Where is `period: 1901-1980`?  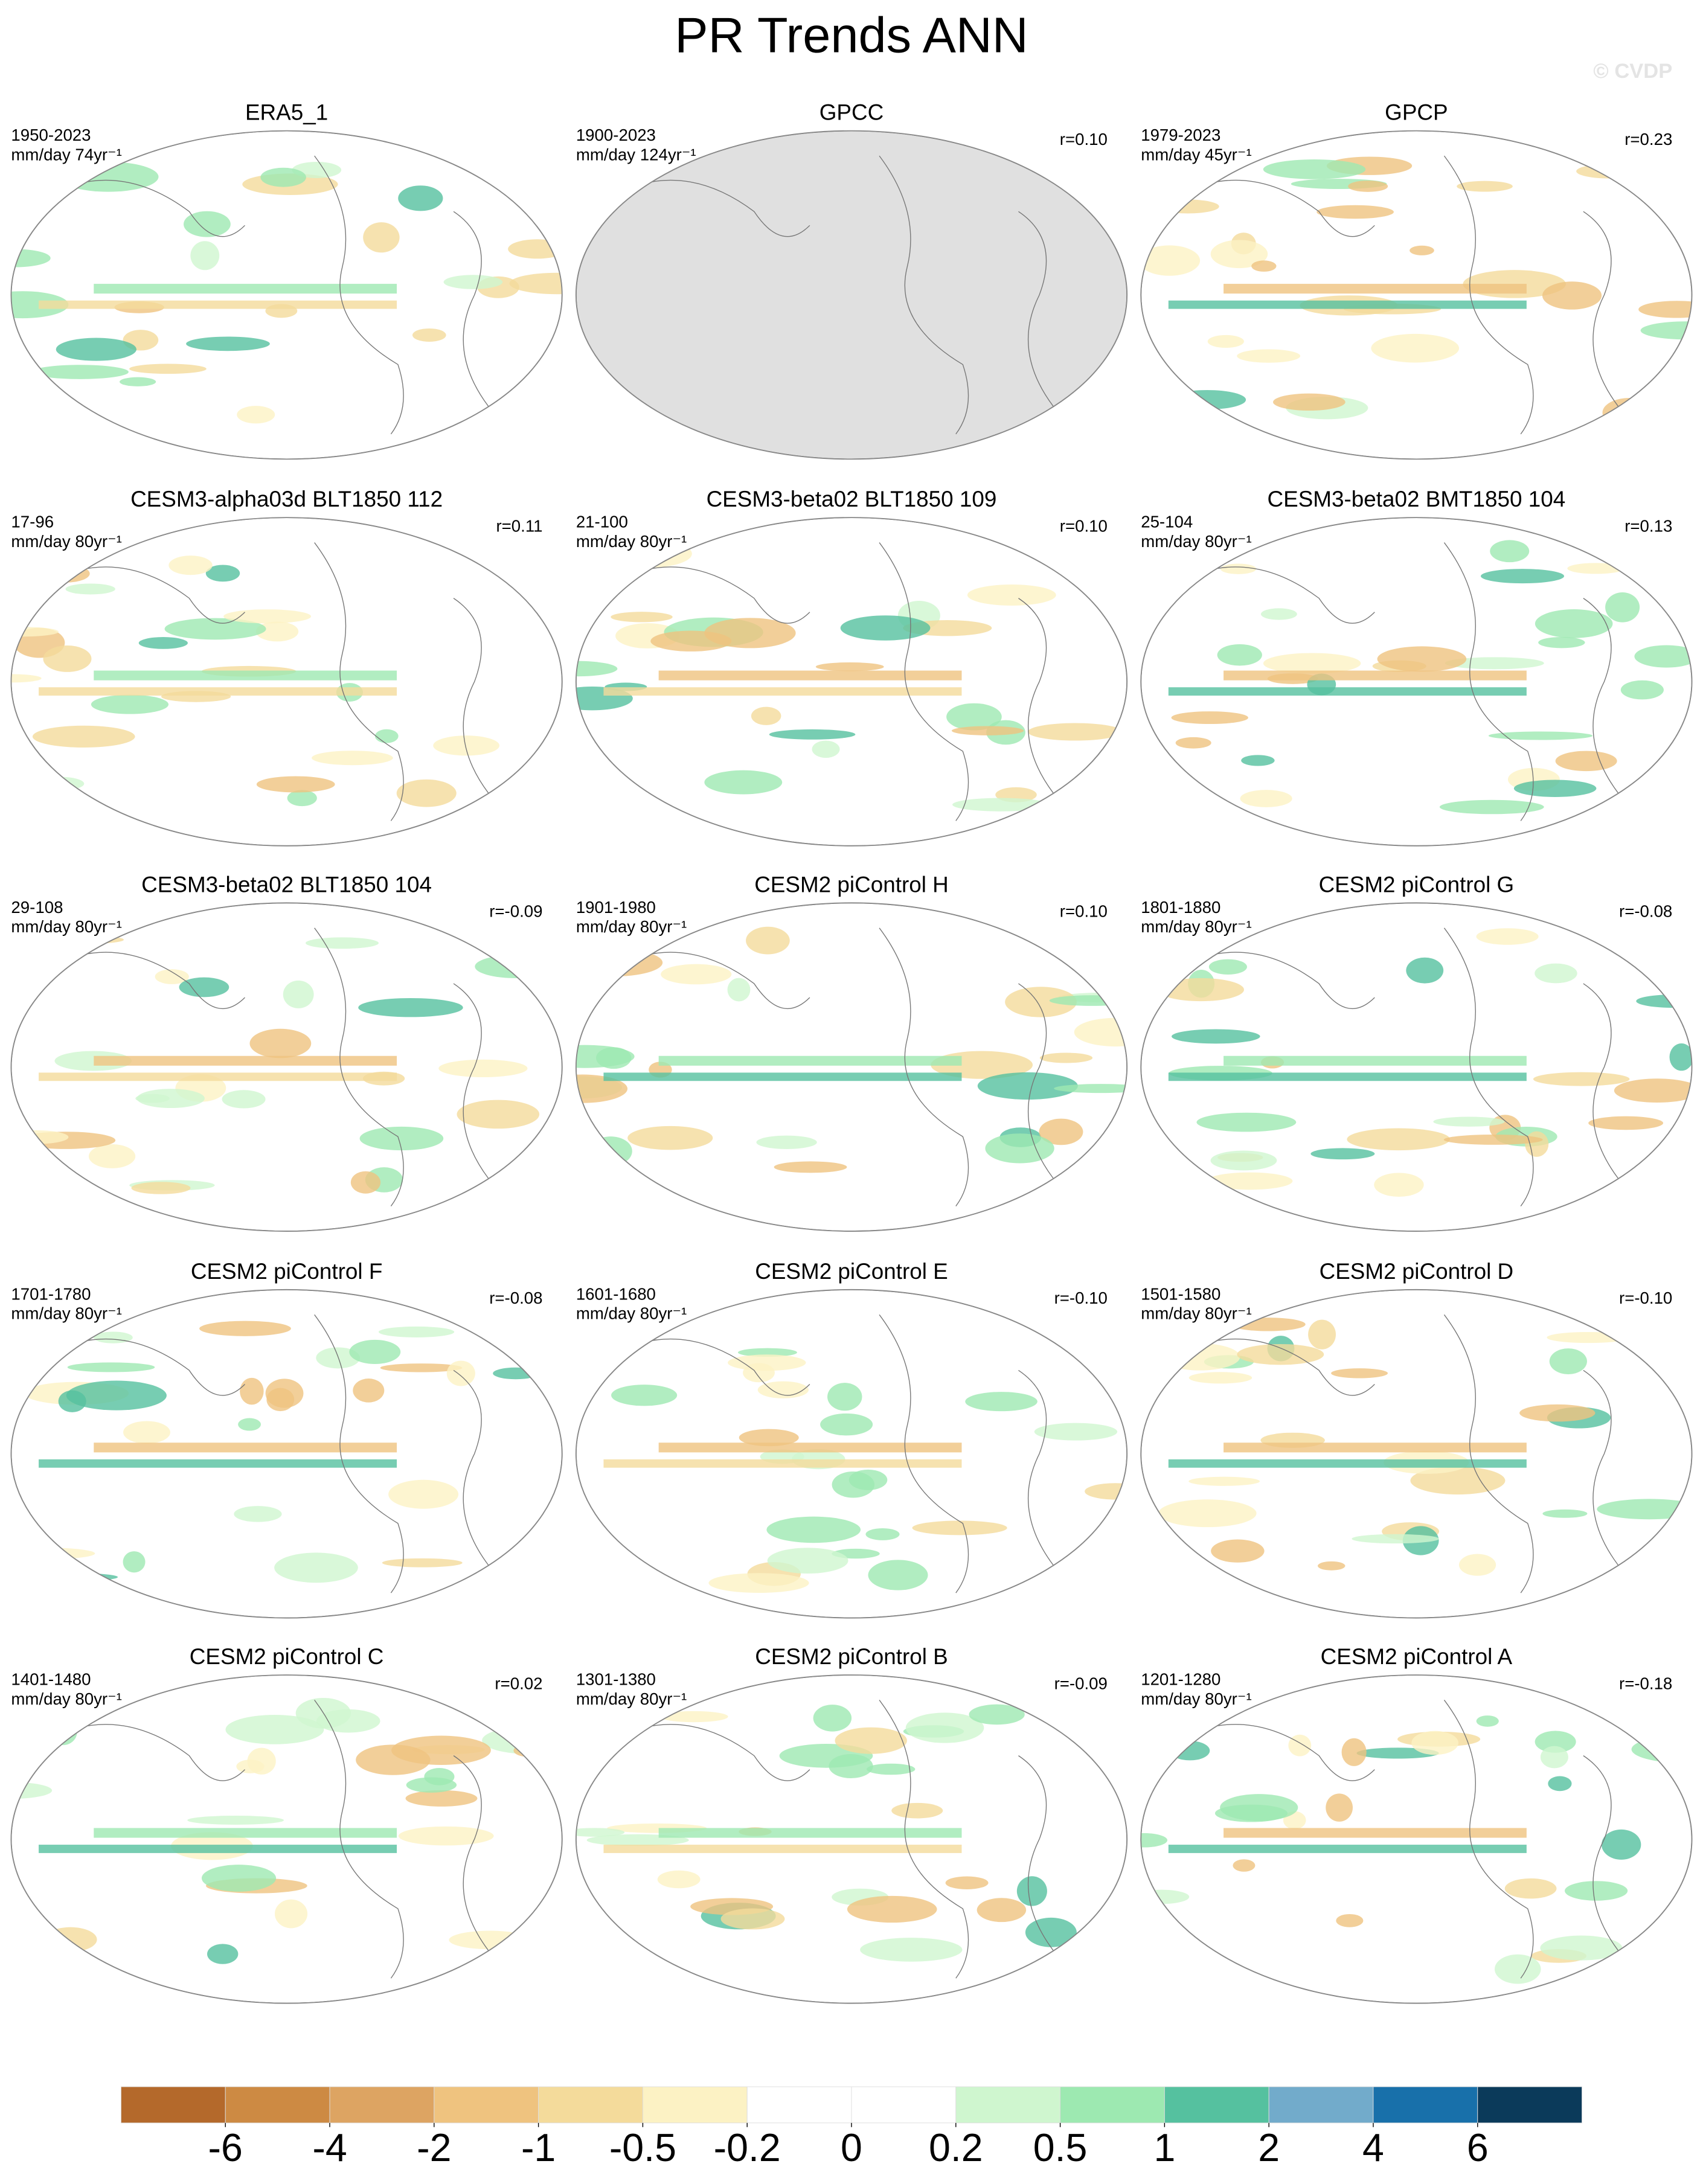
period: 1901-1980 is located at coordinates (616, 907).